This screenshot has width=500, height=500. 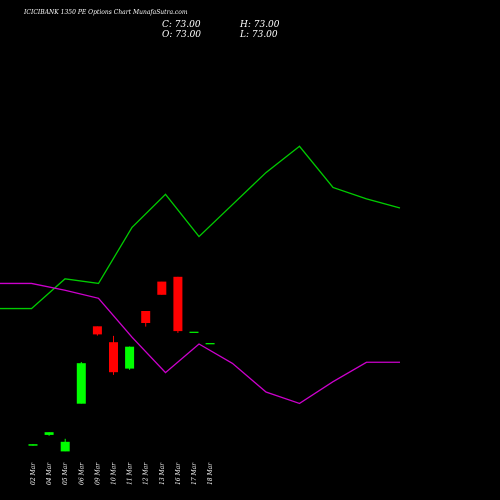 I want to click on x-tick-label: 11 Mar, so click(x=130, y=473).